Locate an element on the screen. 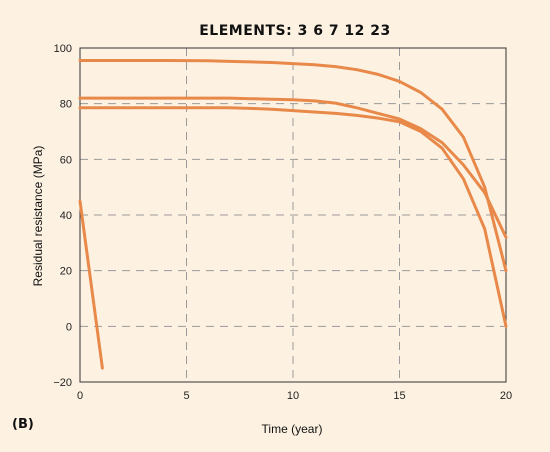 The image size is (550, 452). x-tick-label: 10 is located at coordinates (293, 396).